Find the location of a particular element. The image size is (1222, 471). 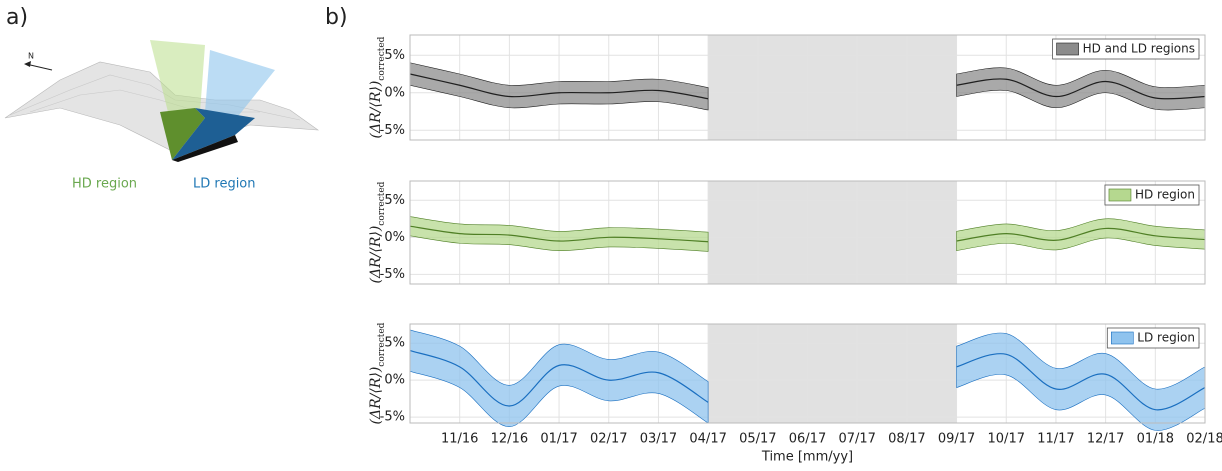

legend: HD and LD regions is located at coordinates (1126, 49).